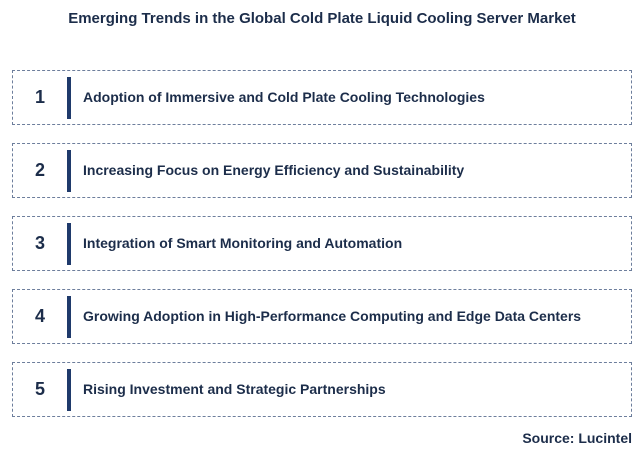 The image size is (644, 456). What do you see at coordinates (39, 170) in the screenshot?
I see `trend-number: 2` at bounding box center [39, 170].